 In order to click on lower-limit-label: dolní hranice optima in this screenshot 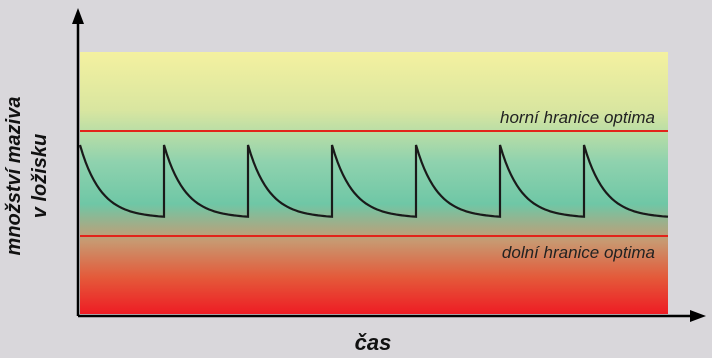, I will do `click(578, 252)`.